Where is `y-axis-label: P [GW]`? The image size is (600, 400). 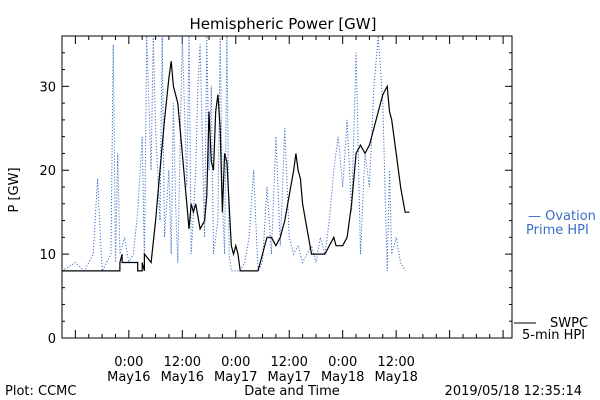 y-axis-label: P [GW] is located at coordinates (14, 189).